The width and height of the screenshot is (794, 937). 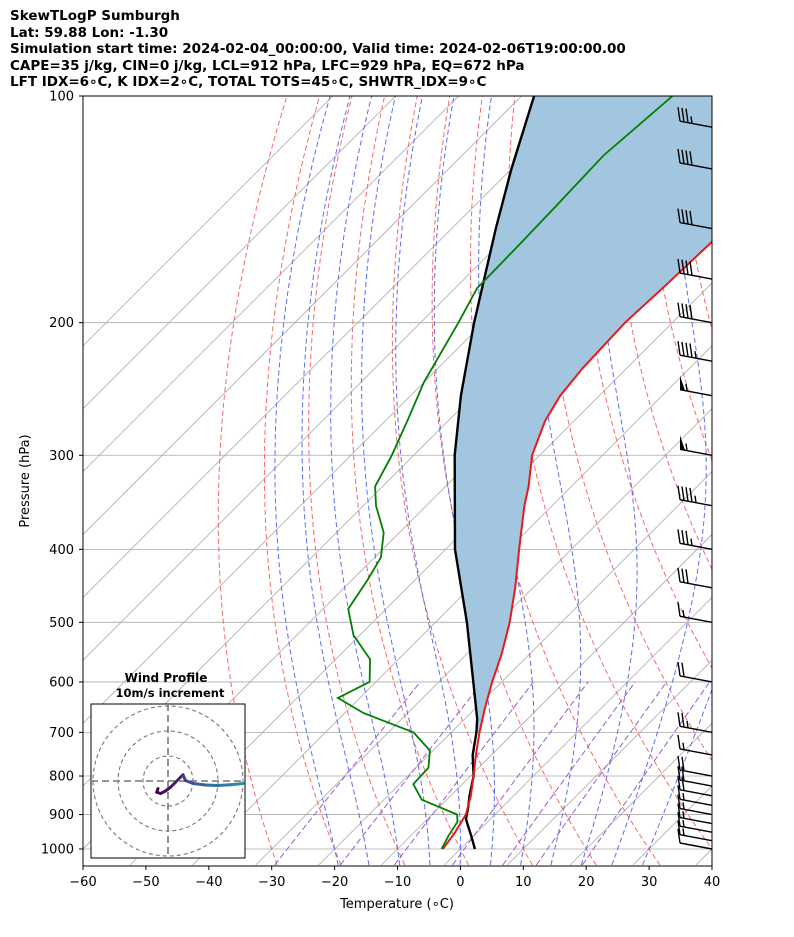 What do you see at coordinates (82, 882) in the screenshot?
I see `x-tick-label: −60` at bounding box center [82, 882].